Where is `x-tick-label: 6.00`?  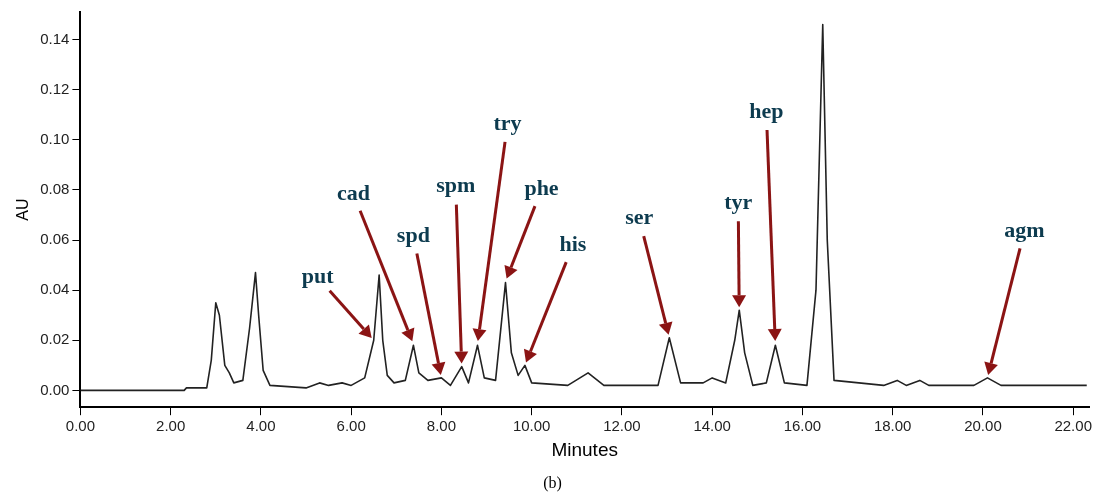 x-tick-label: 6.00 is located at coordinates (351, 426).